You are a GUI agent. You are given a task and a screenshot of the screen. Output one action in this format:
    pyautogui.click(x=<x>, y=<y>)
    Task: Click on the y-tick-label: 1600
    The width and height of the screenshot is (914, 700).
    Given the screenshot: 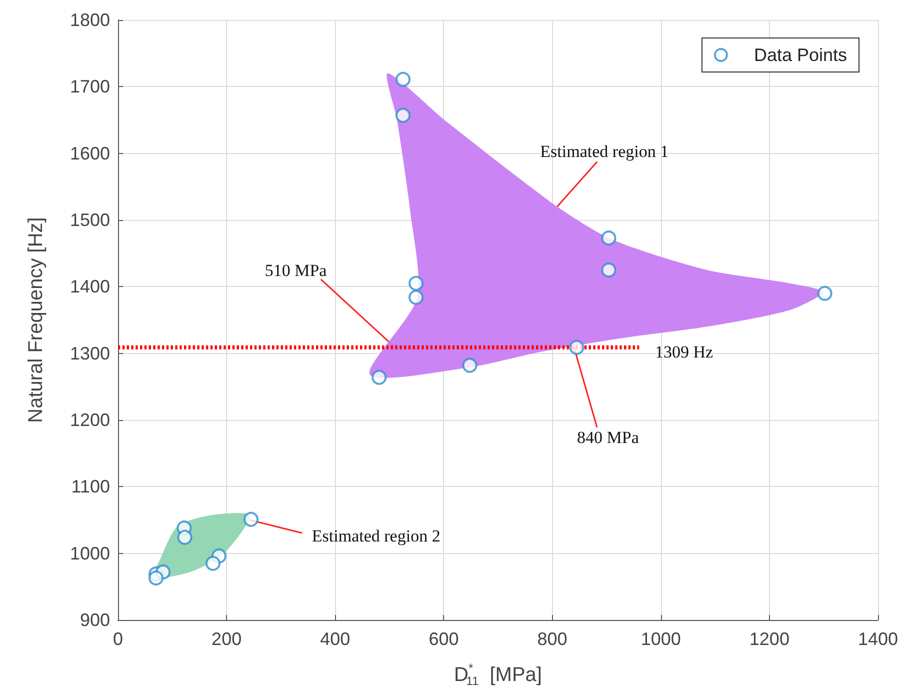 What is the action you would take?
    pyautogui.click(x=90, y=153)
    